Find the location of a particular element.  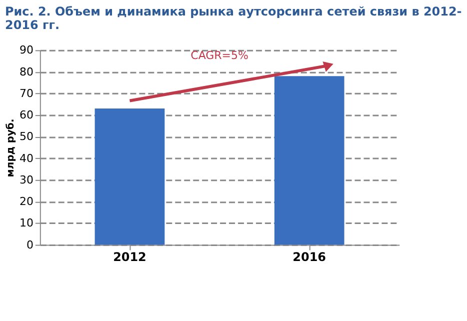

y-tick-label: 40 is located at coordinates (26, 158).